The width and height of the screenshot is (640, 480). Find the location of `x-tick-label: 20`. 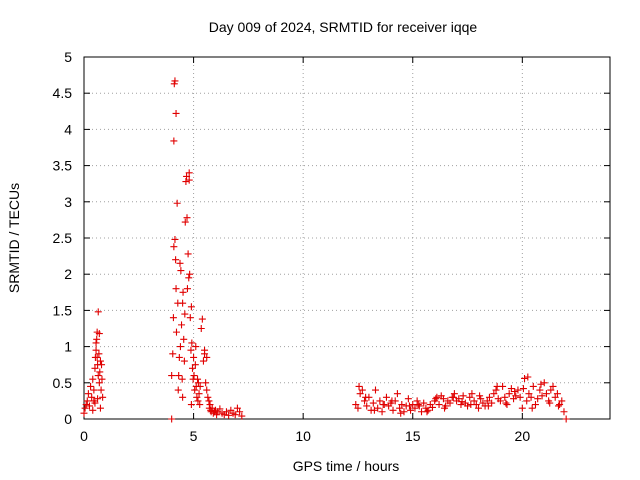

x-tick-label: 20 is located at coordinates (523, 436).